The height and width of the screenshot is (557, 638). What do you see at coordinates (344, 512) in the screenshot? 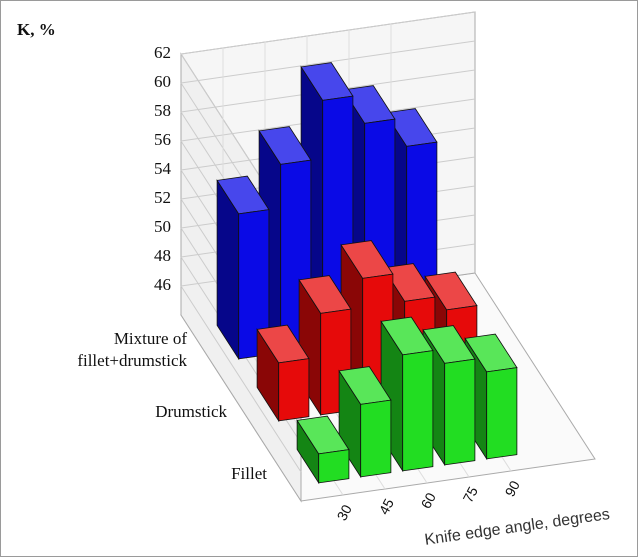
I see `x-tick-label: 30` at bounding box center [344, 512].